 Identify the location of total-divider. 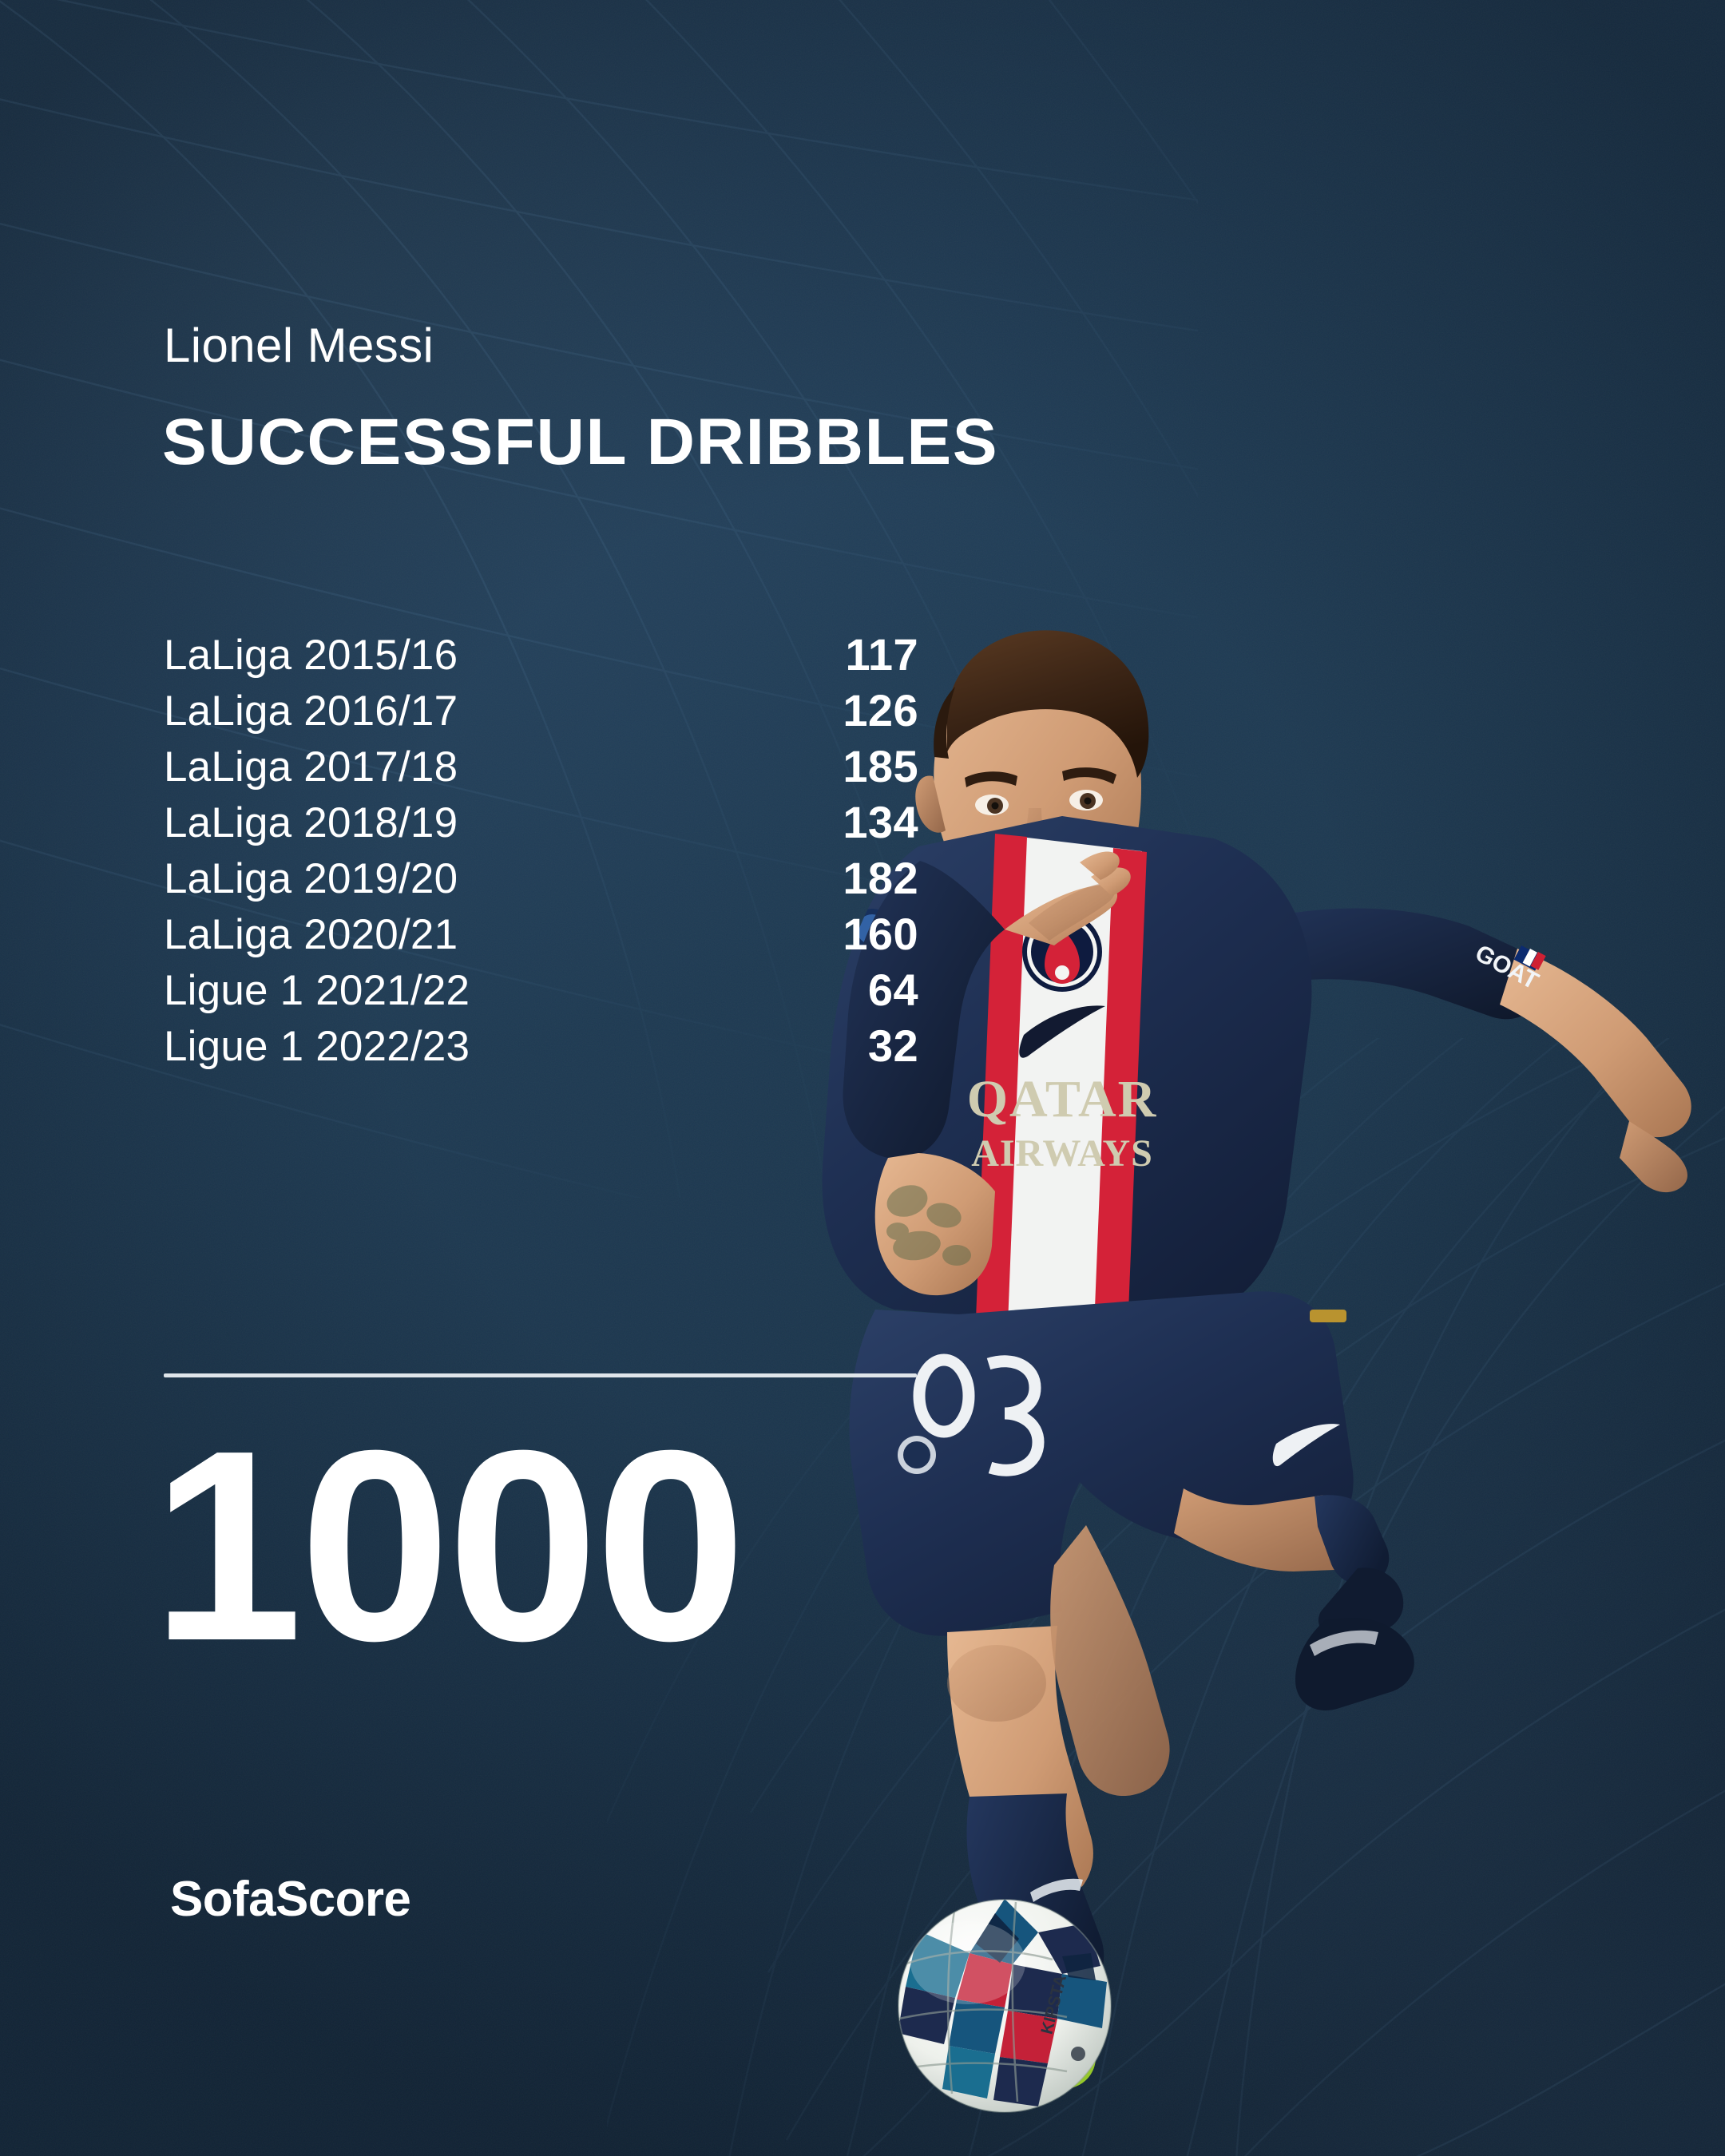
(541, 1375).